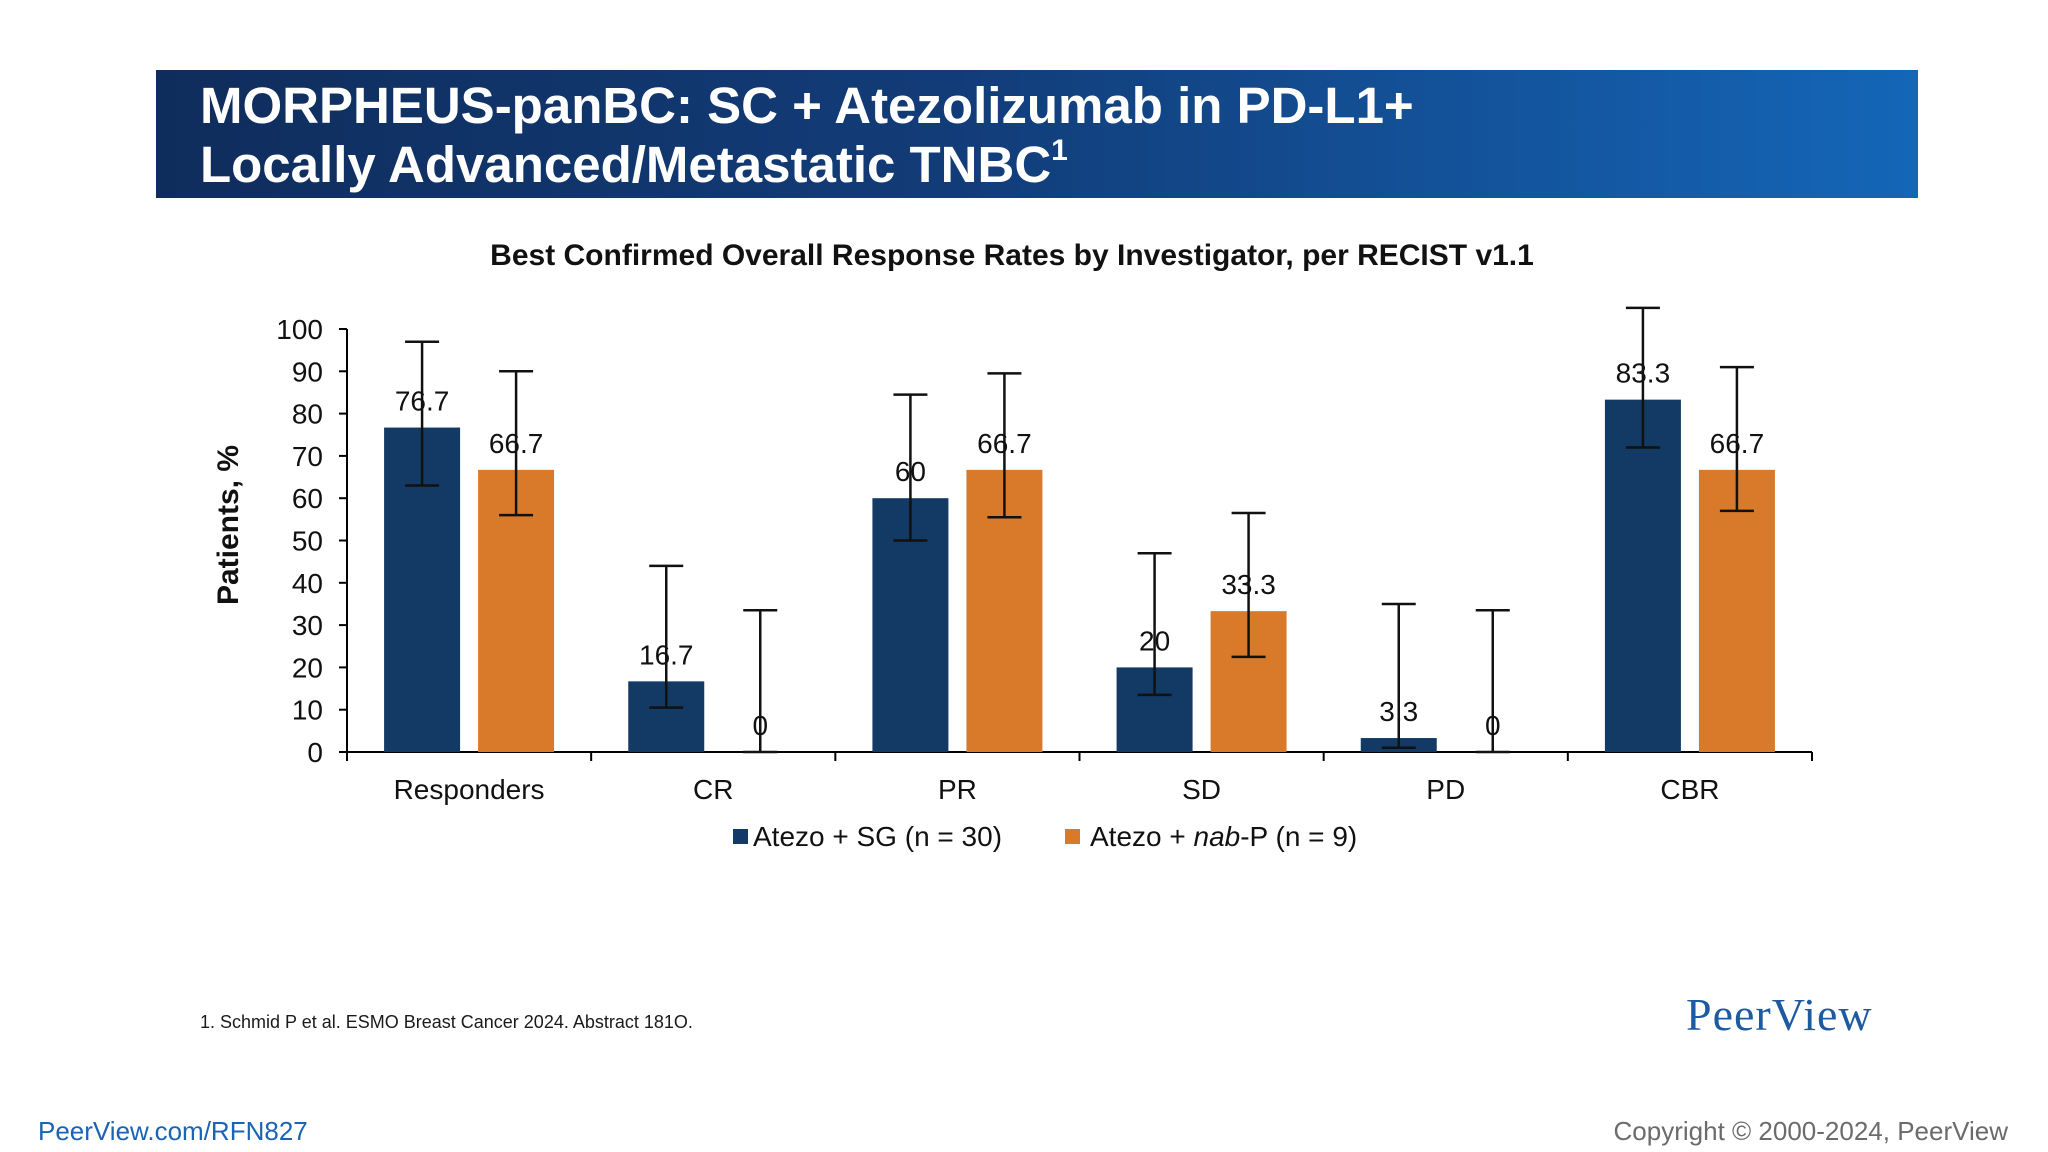 This screenshot has height=1152, width=2048. What do you see at coordinates (1298, 836) in the screenshot?
I see `legend-label-part: -P (n = 9)` at bounding box center [1298, 836].